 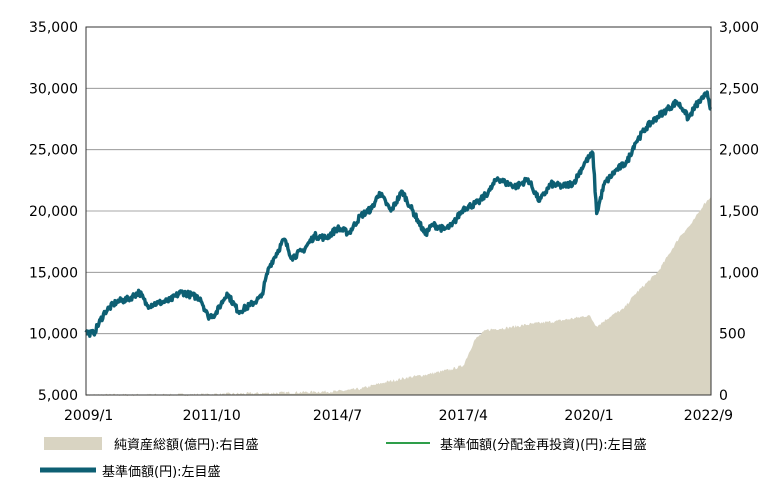 What do you see at coordinates (73, 443) in the screenshot?
I see `legend-swatch-area` at bounding box center [73, 443].